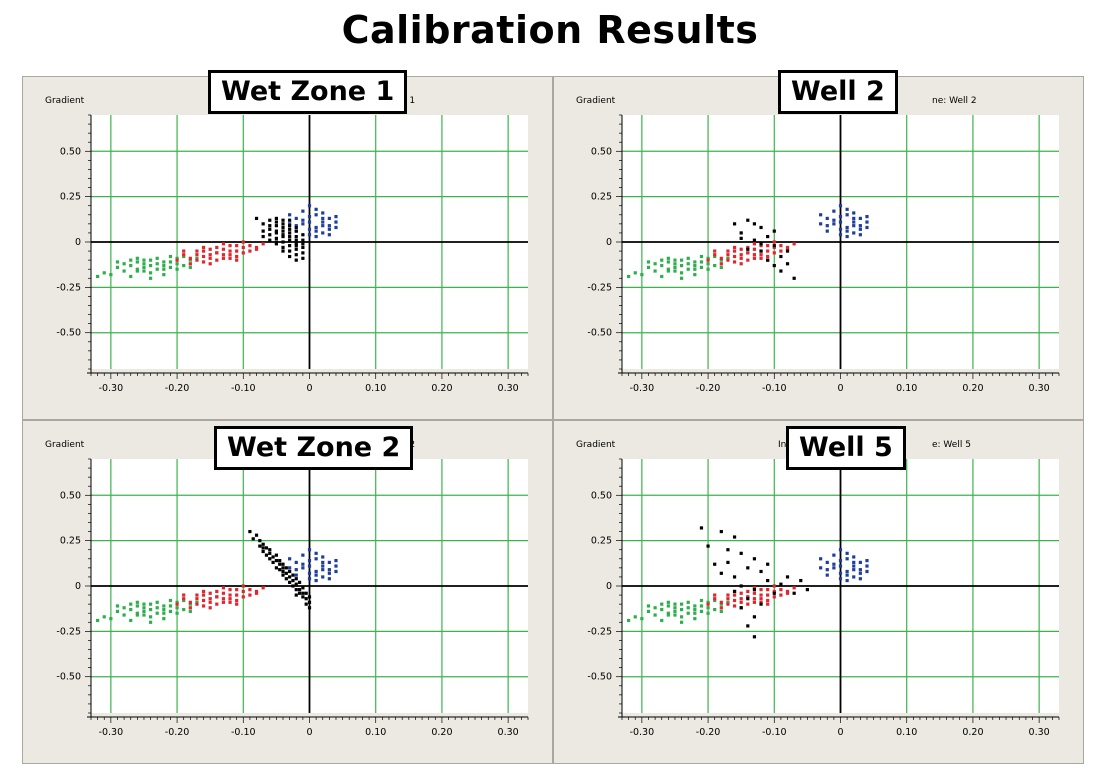 Image resolution: width=1100 pixels, height=780 pixels. I want to click on header-fragment: ne: Well 2, so click(954, 101).